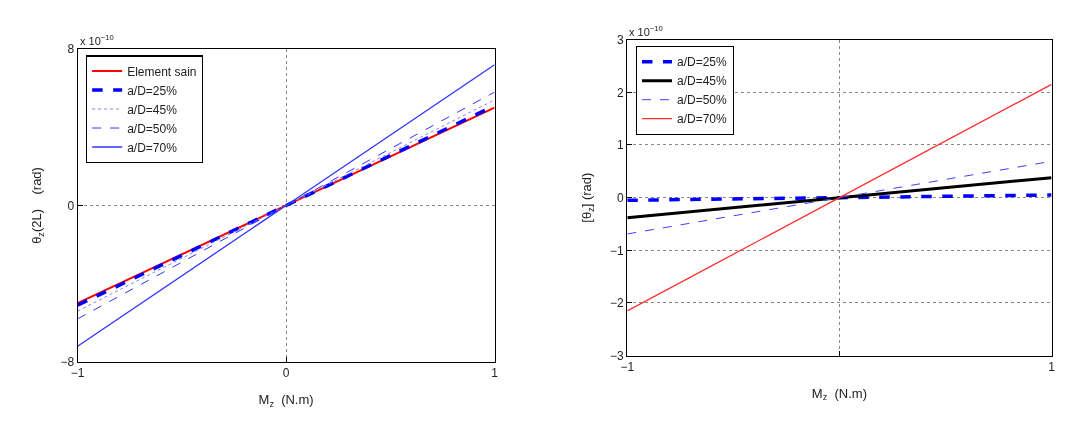 The height and width of the screenshot is (425, 1076). I want to click on y-tick-label: −1, so click(617, 250).